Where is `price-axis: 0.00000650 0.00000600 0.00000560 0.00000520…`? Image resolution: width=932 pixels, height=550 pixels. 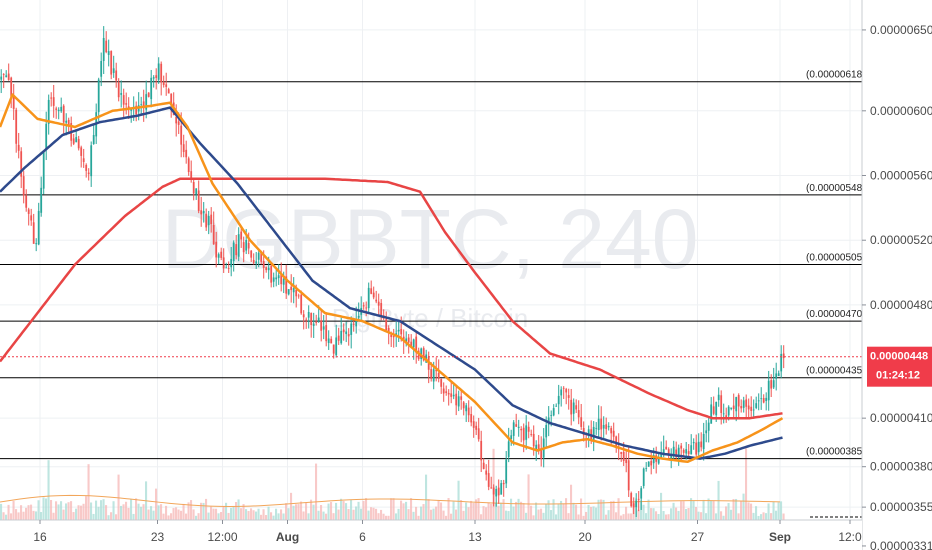 price-axis: 0.00000650 0.00000600 0.00000560 0.00000520… is located at coordinates (896, 275).